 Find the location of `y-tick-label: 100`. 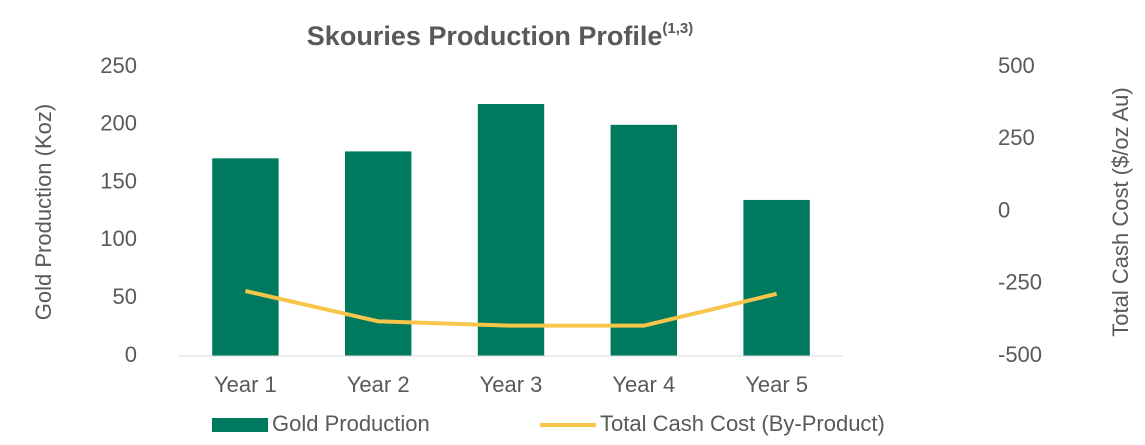

y-tick-label: 100 is located at coordinates (118, 238).